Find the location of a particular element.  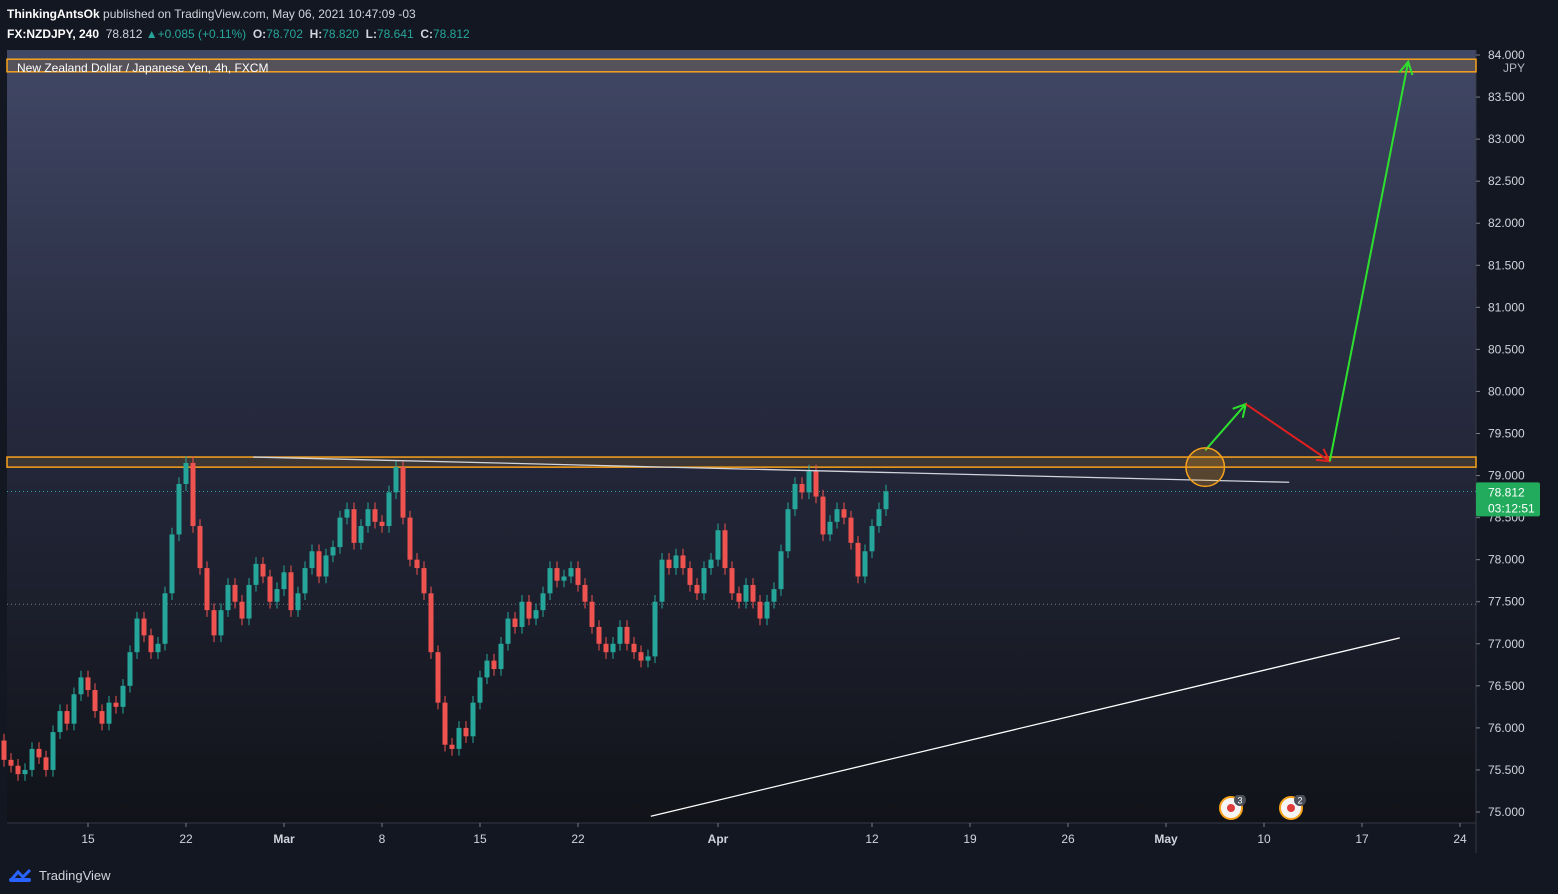

symbol-label: FX:NZDJPY, 240 is located at coordinates (53, 34).